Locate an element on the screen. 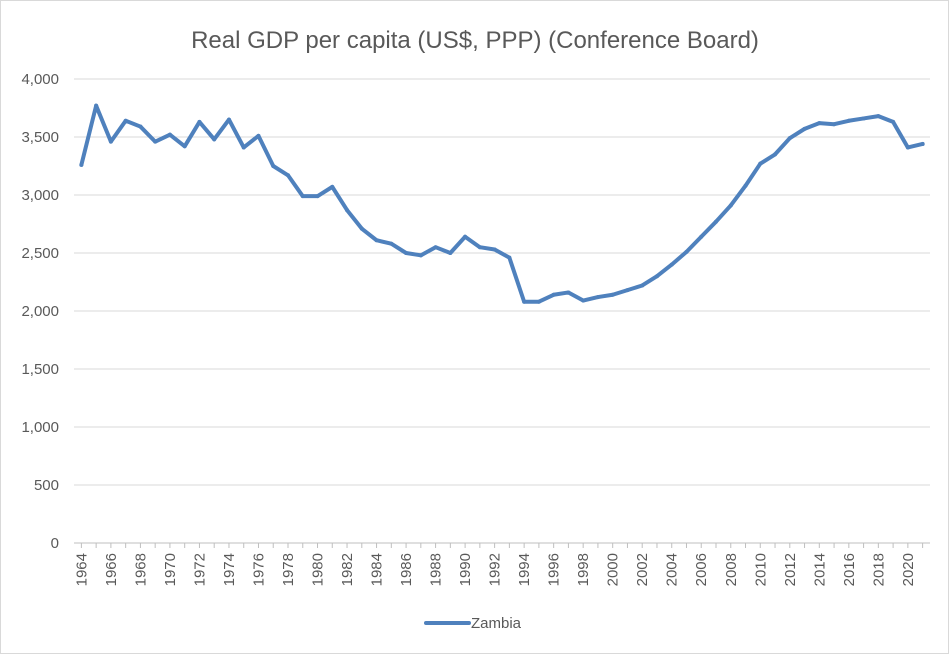 This screenshot has width=949, height=654. data-point-1971 is located at coordinates (184, 146).